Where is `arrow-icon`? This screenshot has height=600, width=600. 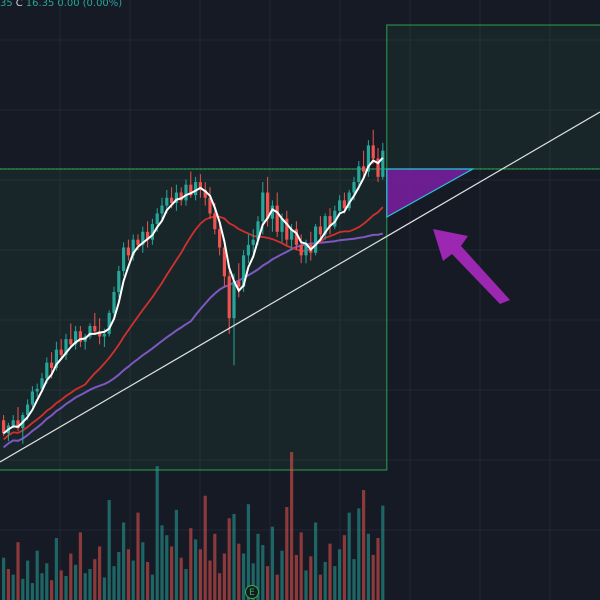 arrow-icon is located at coordinates (471, 266).